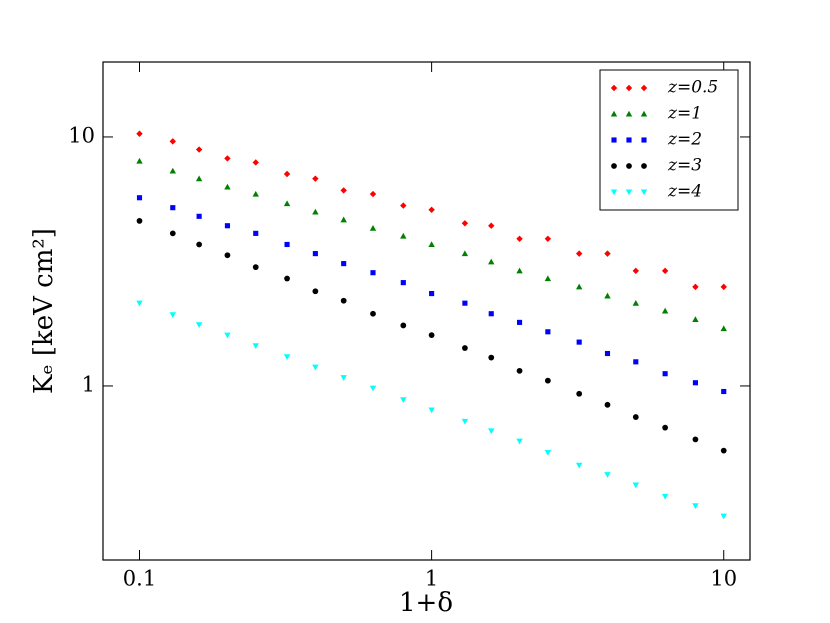 The width and height of the screenshot is (830, 623). Describe the element at coordinates (692, 88) in the screenshot. I see `legend-label: z=0.5` at that location.